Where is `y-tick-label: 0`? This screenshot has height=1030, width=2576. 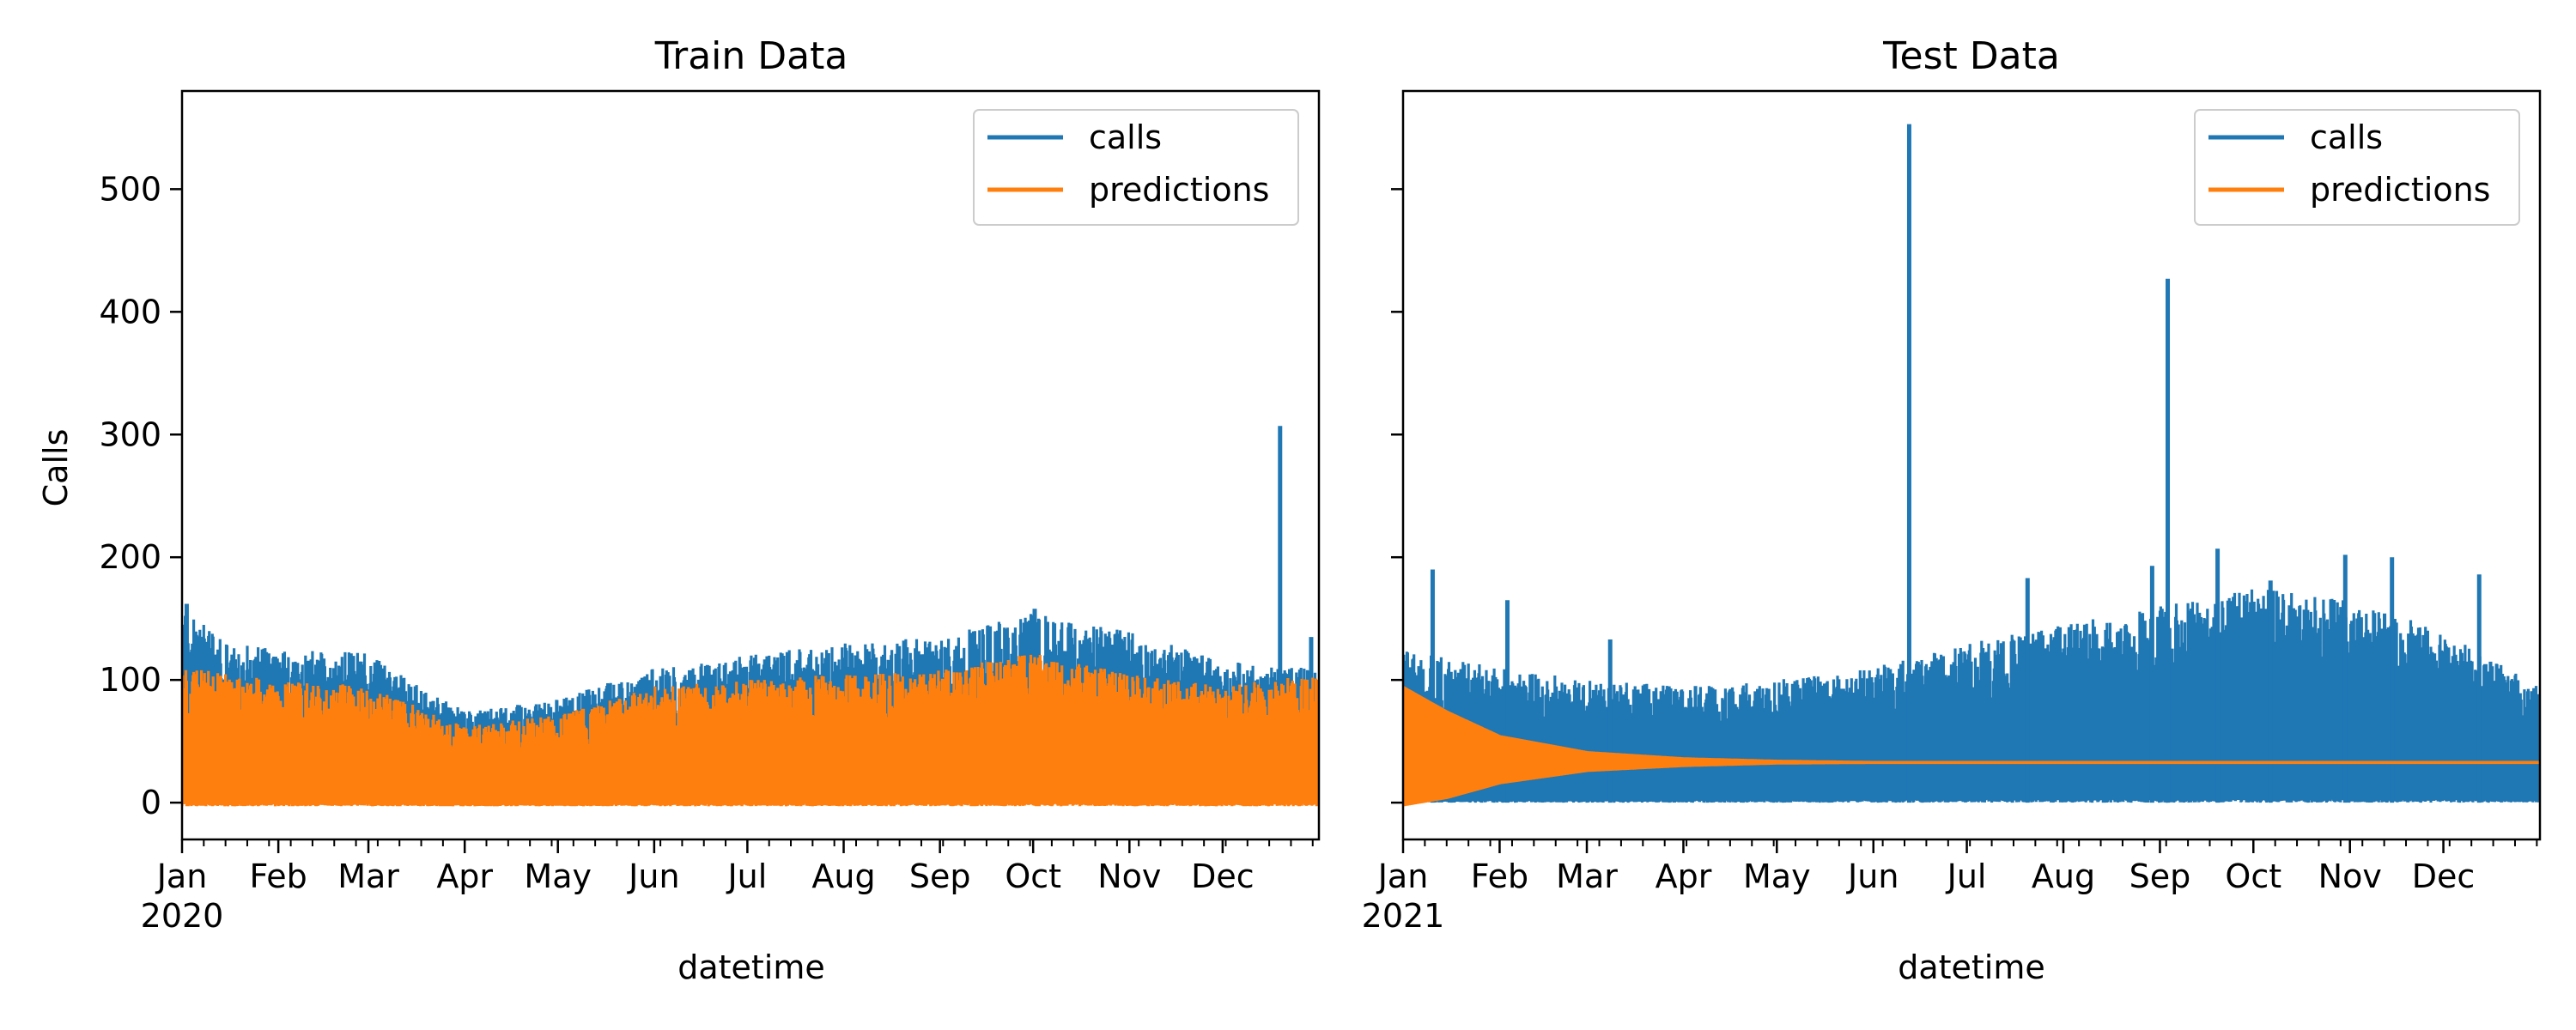 y-tick-label: 0 is located at coordinates (151, 802).